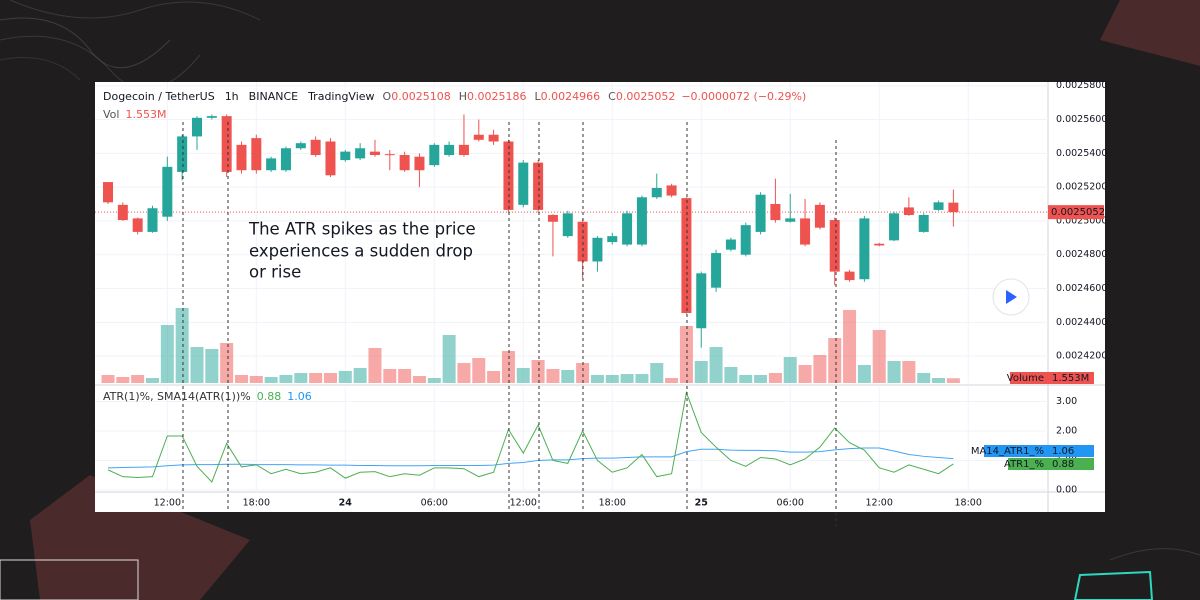 This screenshot has width=1200, height=600. Describe the element at coordinates (1081, 187) in the screenshot. I see `y-tick-label: 0.0025200` at that location.